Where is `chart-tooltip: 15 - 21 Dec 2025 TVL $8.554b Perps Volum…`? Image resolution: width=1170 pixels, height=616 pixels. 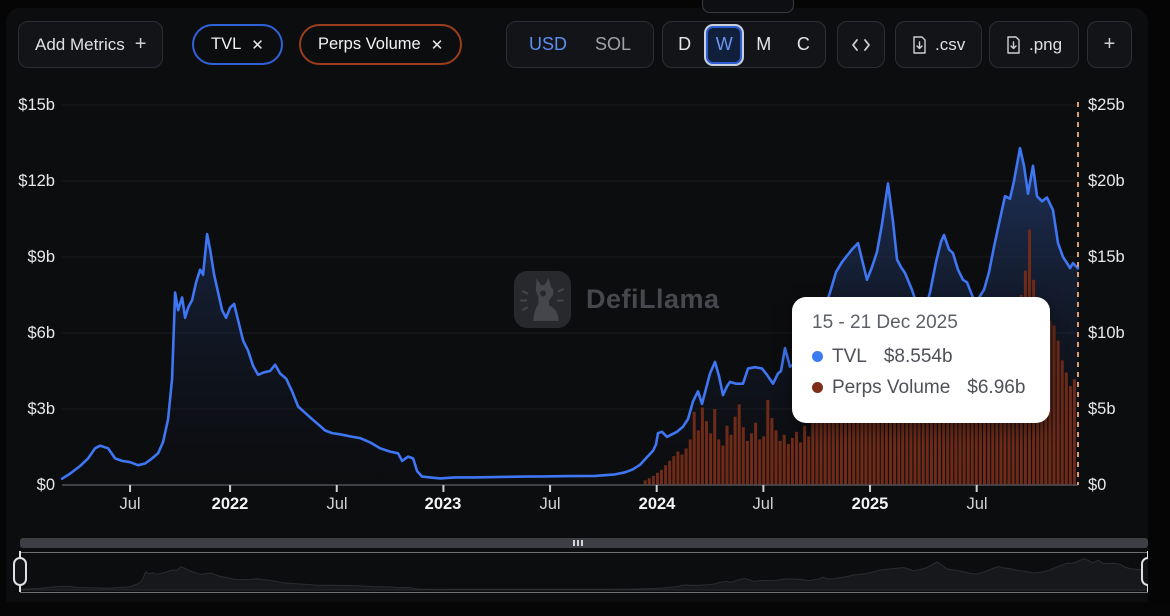 chart-tooltip: 15 - 21 Dec 2025 TVL $8.554b Perps Volum… is located at coordinates (921, 360).